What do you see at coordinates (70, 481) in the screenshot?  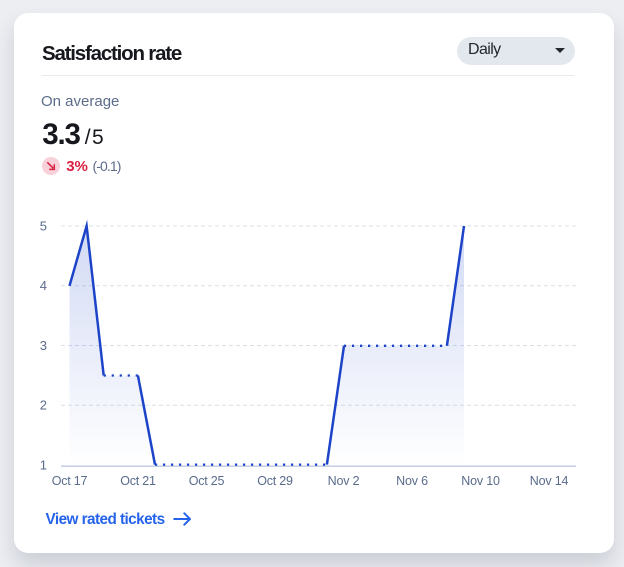 I see `svg-text: Oct 17` at bounding box center [70, 481].